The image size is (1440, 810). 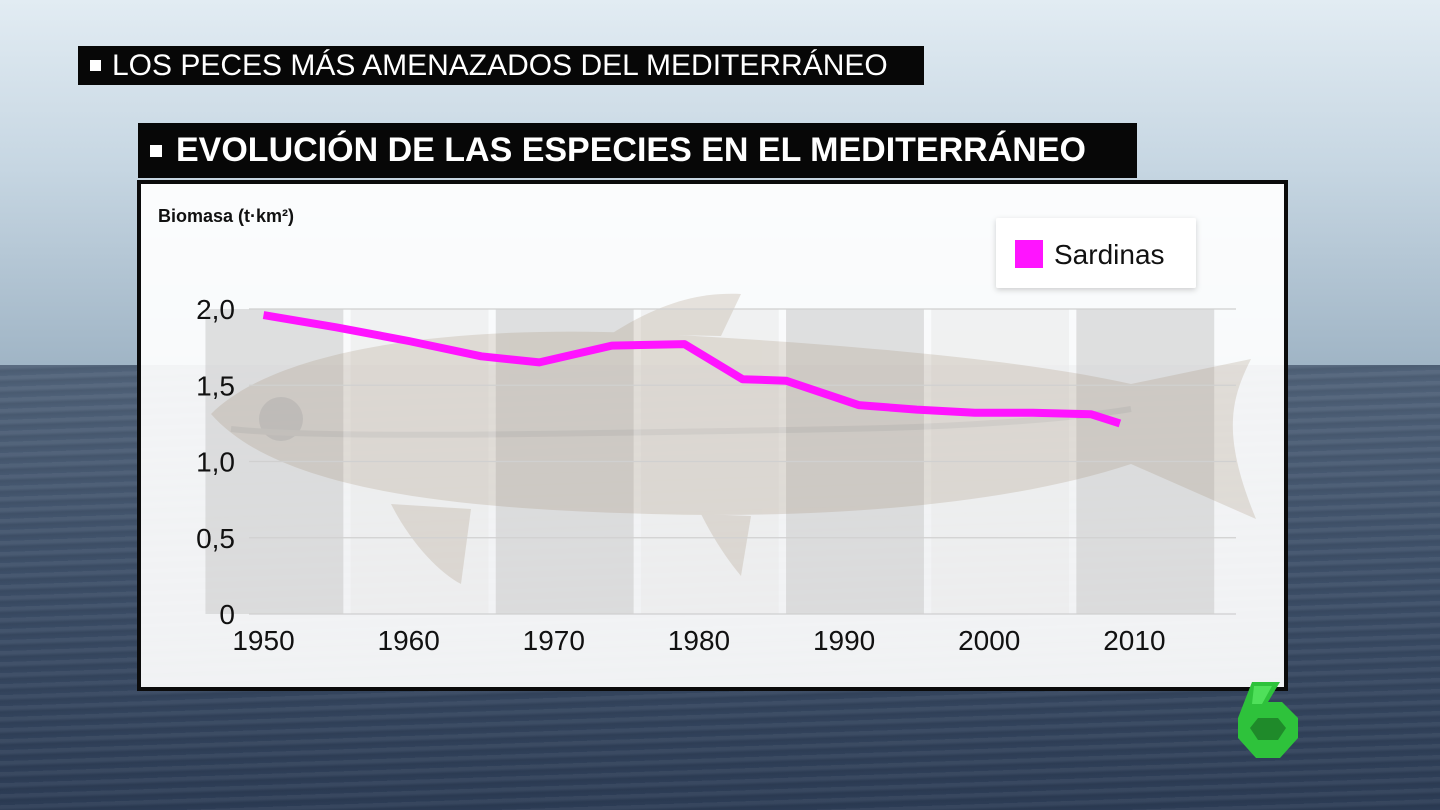 What do you see at coordinates (844, 640) in the screenshot?
I see `x-tick-label: 1990` at bounding box center [844, 640].